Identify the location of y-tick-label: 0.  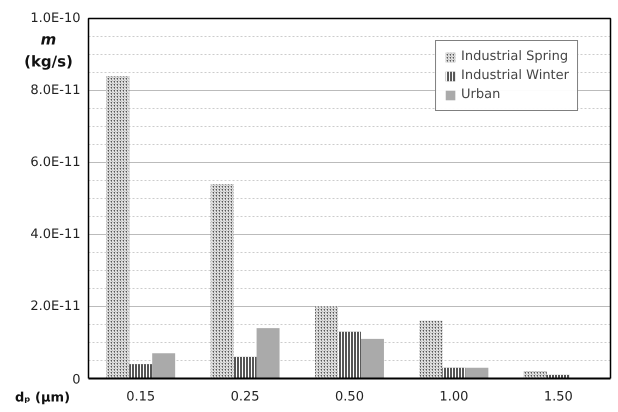
(76, 380).